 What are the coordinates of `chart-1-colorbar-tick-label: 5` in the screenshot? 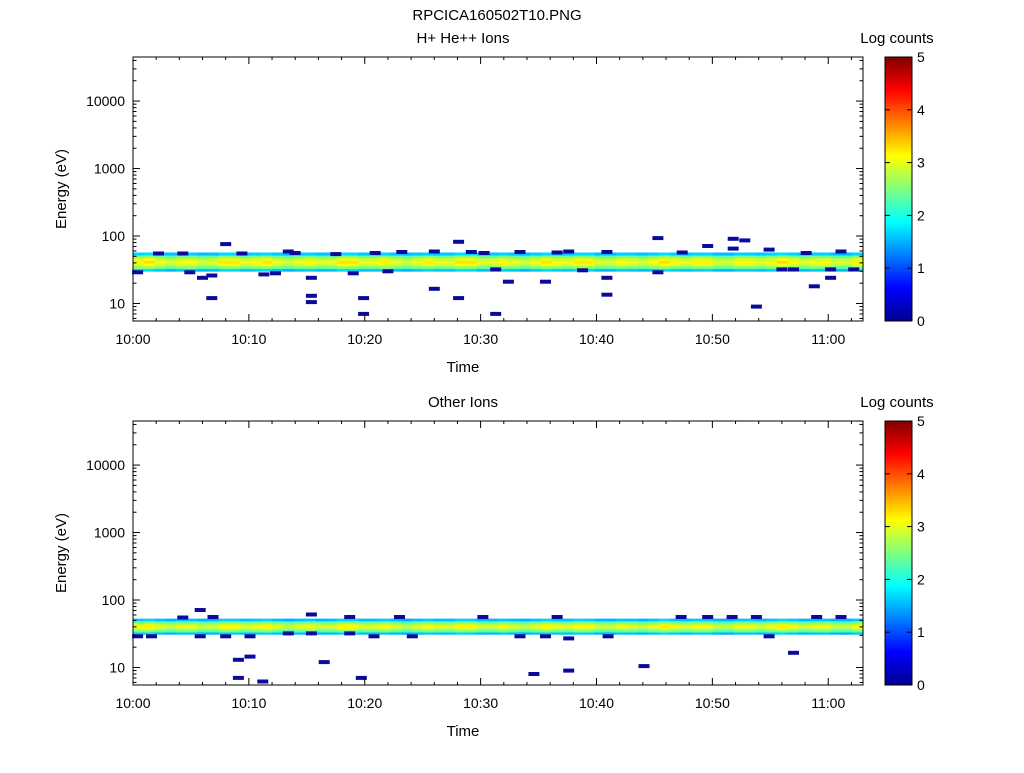 It's located at (921, 57).